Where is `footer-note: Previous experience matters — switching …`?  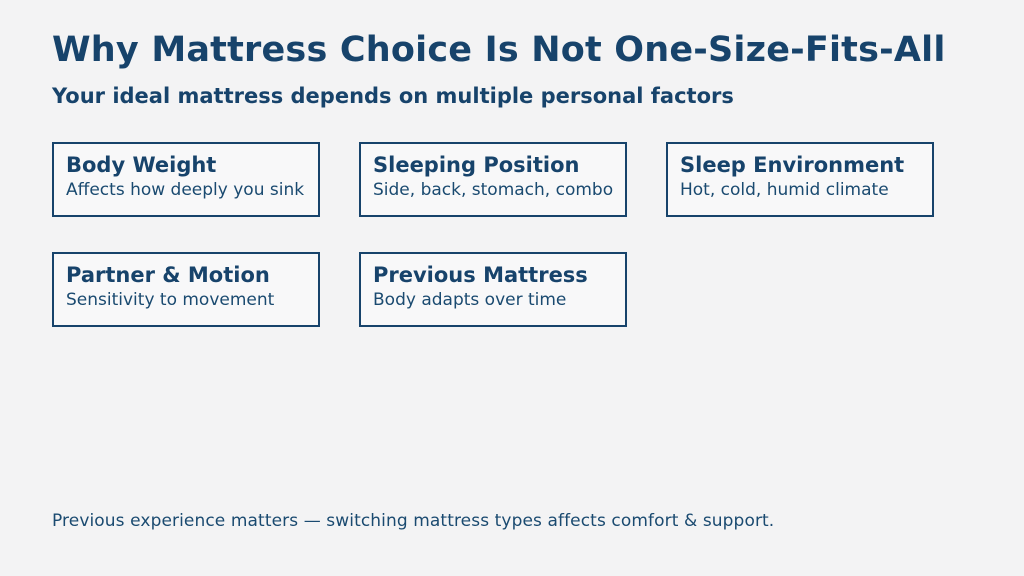 footer-note: Previous experience matters — switching … is located at coordinates (413, 521).